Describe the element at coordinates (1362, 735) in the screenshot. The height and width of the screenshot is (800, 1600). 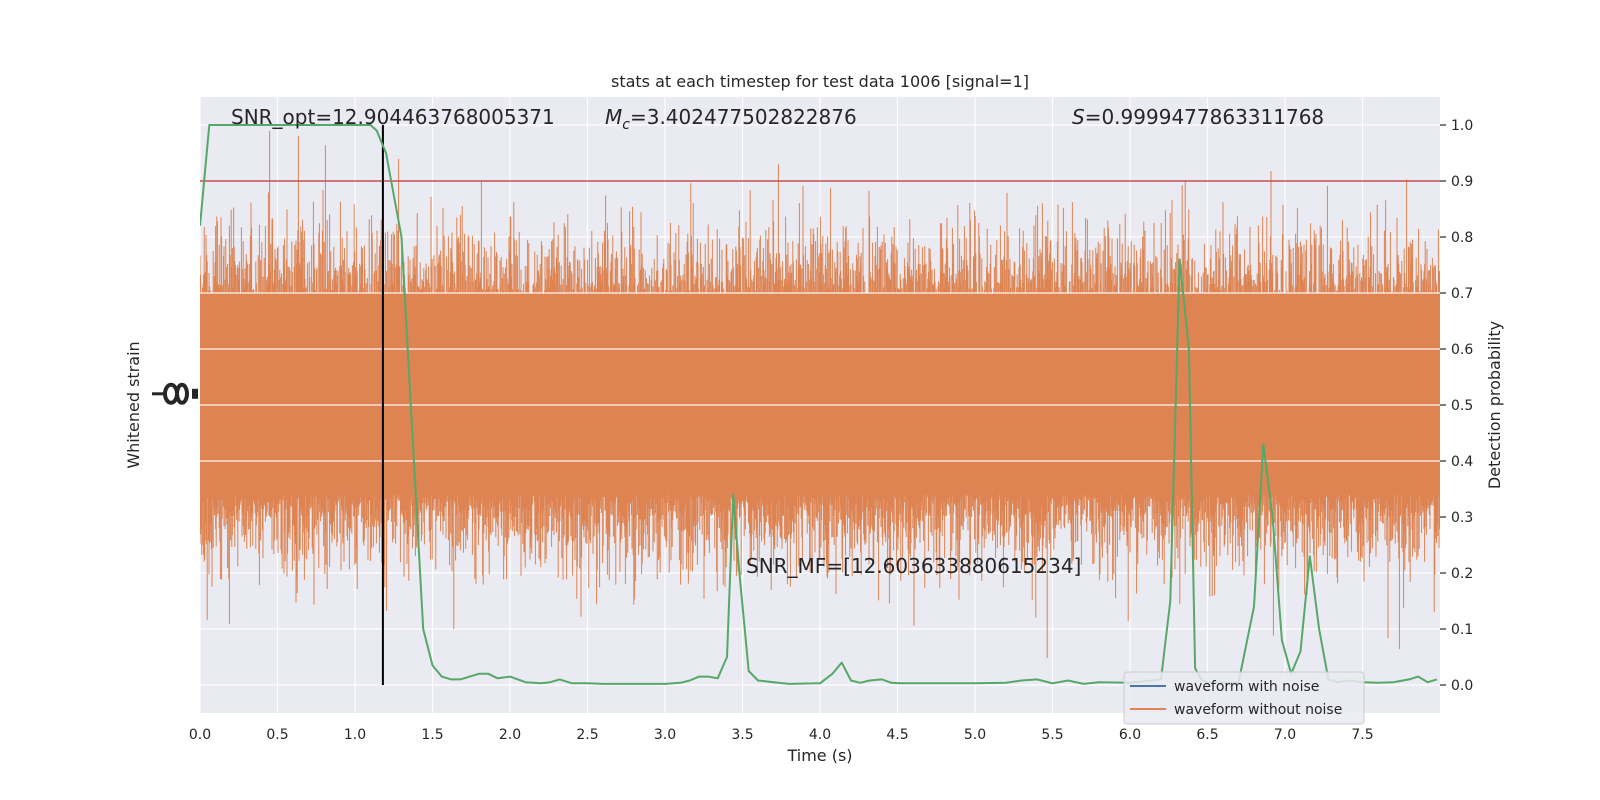
I see `x-tick-label: 7.5` at that location.